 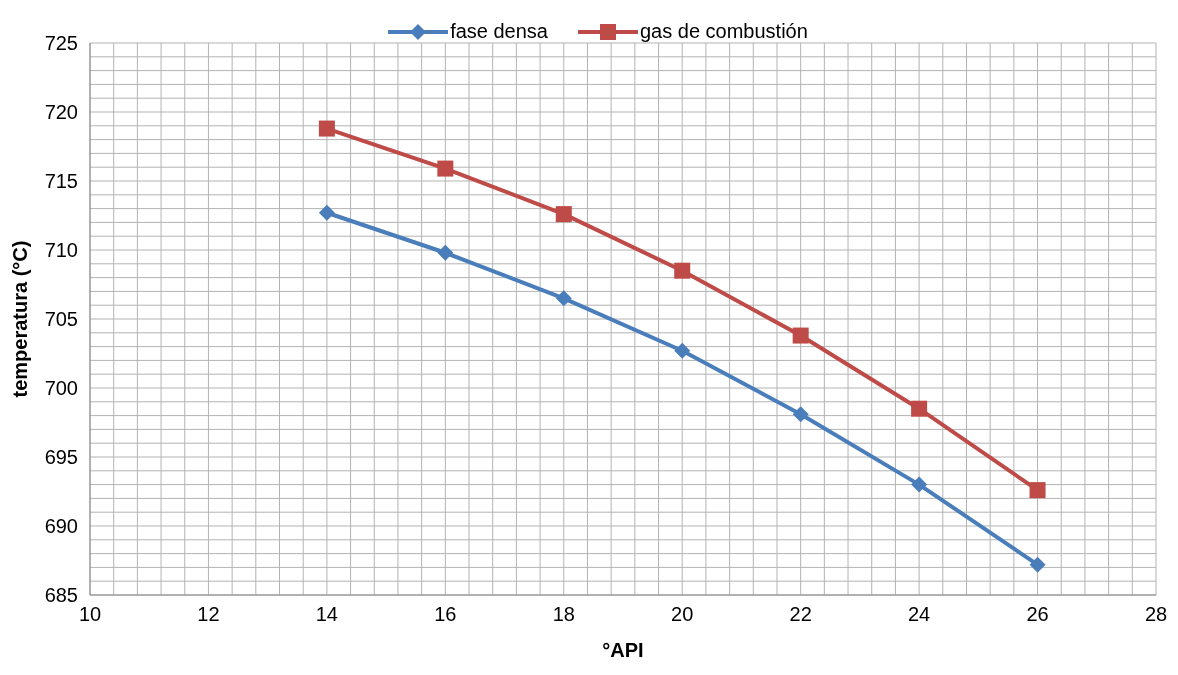 I want to click on x-tick-label: 14, so click(x=327, y=614).